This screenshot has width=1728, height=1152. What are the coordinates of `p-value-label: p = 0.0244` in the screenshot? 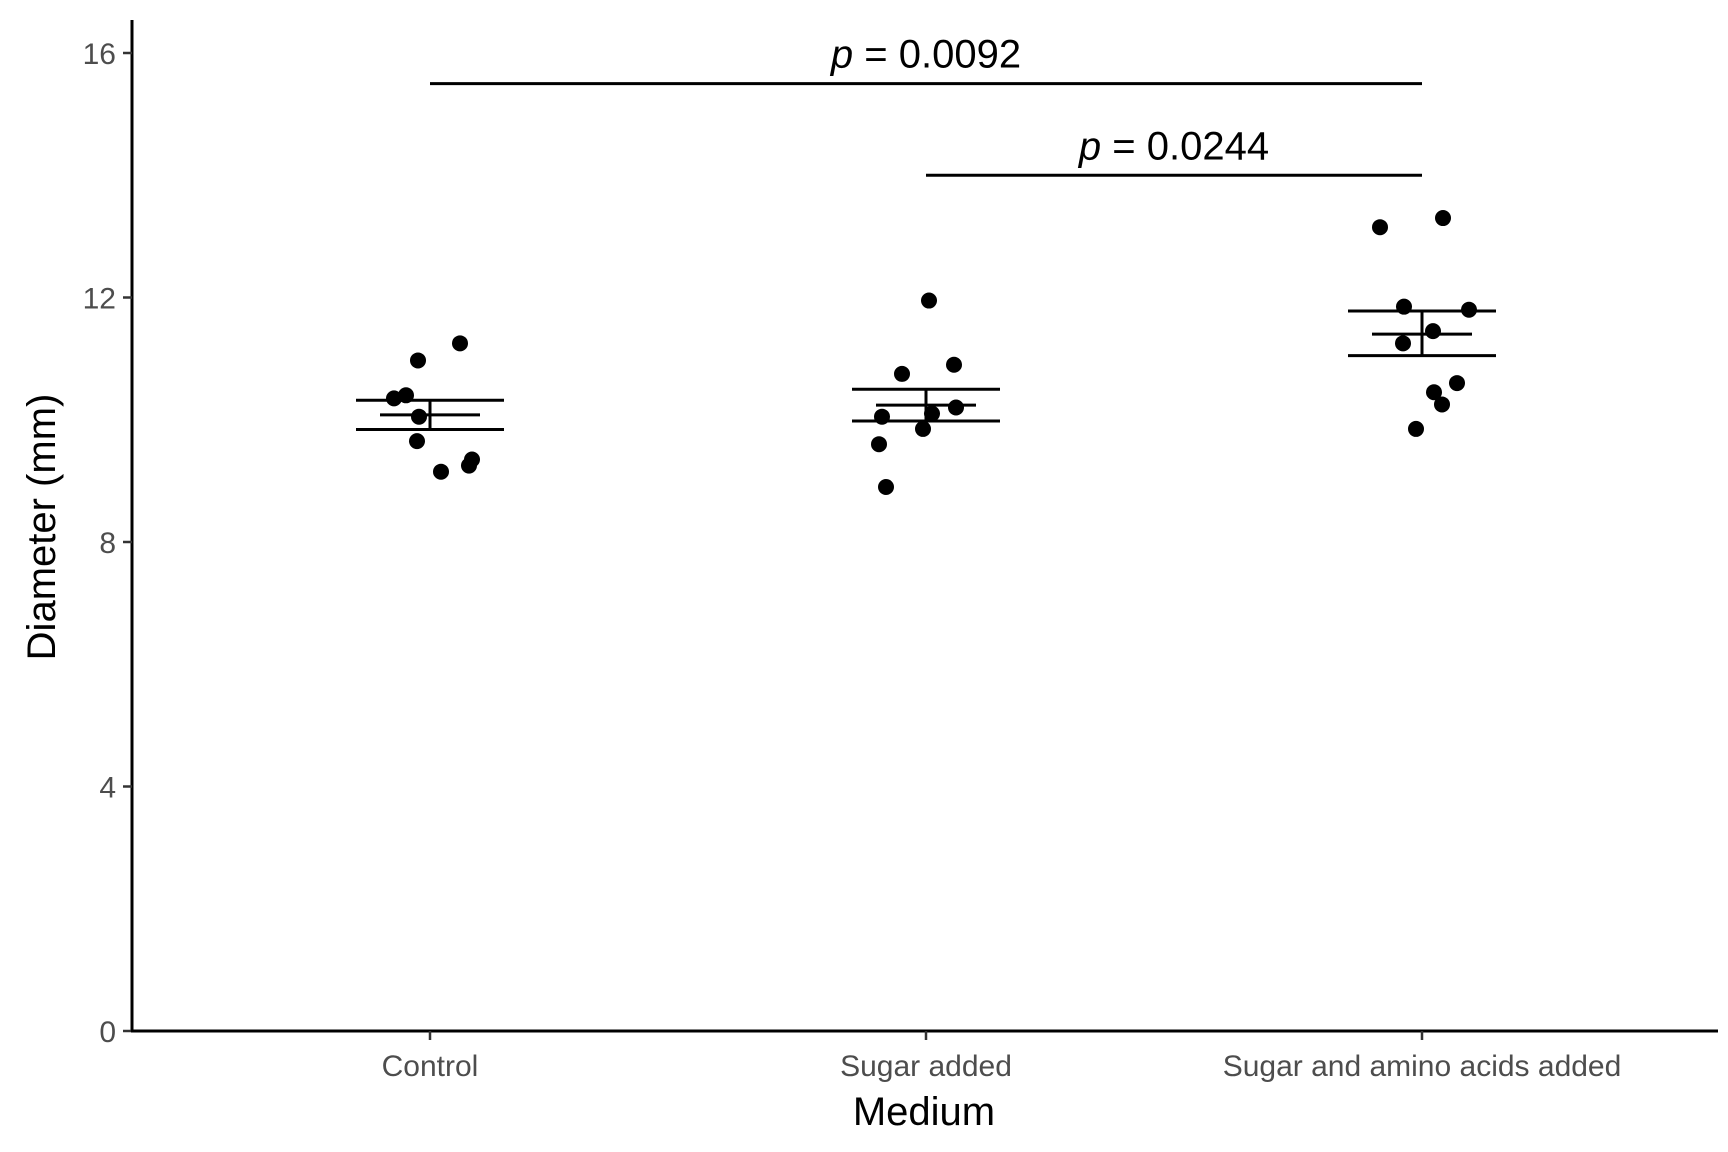 It's located at (1173, 146).